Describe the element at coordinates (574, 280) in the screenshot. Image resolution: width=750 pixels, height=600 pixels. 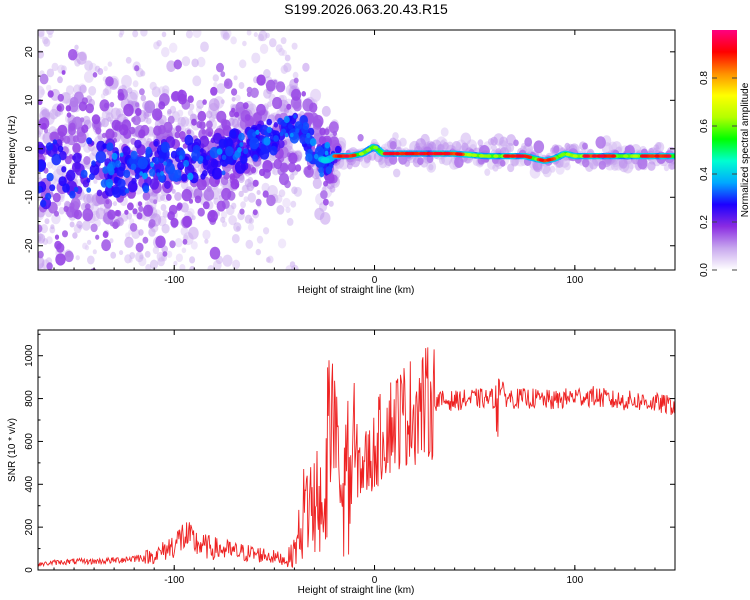
I see `spectrogram-x-tick-label: 100` at that location.